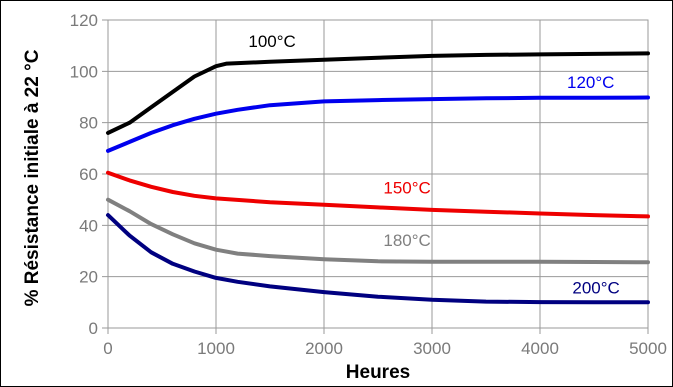  Describe the element at coordinates (648, 348) in the screenshot. I see `x-tick-label: 5000` at that location.